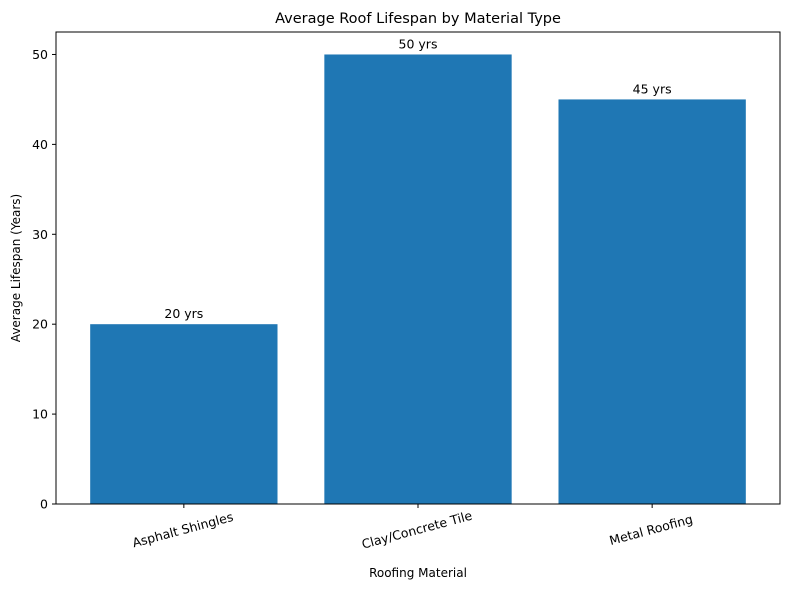 The image size is (790, 594). What do you see at coordinates (651, 529) in the screenshot?
I see `x-tick-label: Metal Roofing` at bounding box center [651, 529].